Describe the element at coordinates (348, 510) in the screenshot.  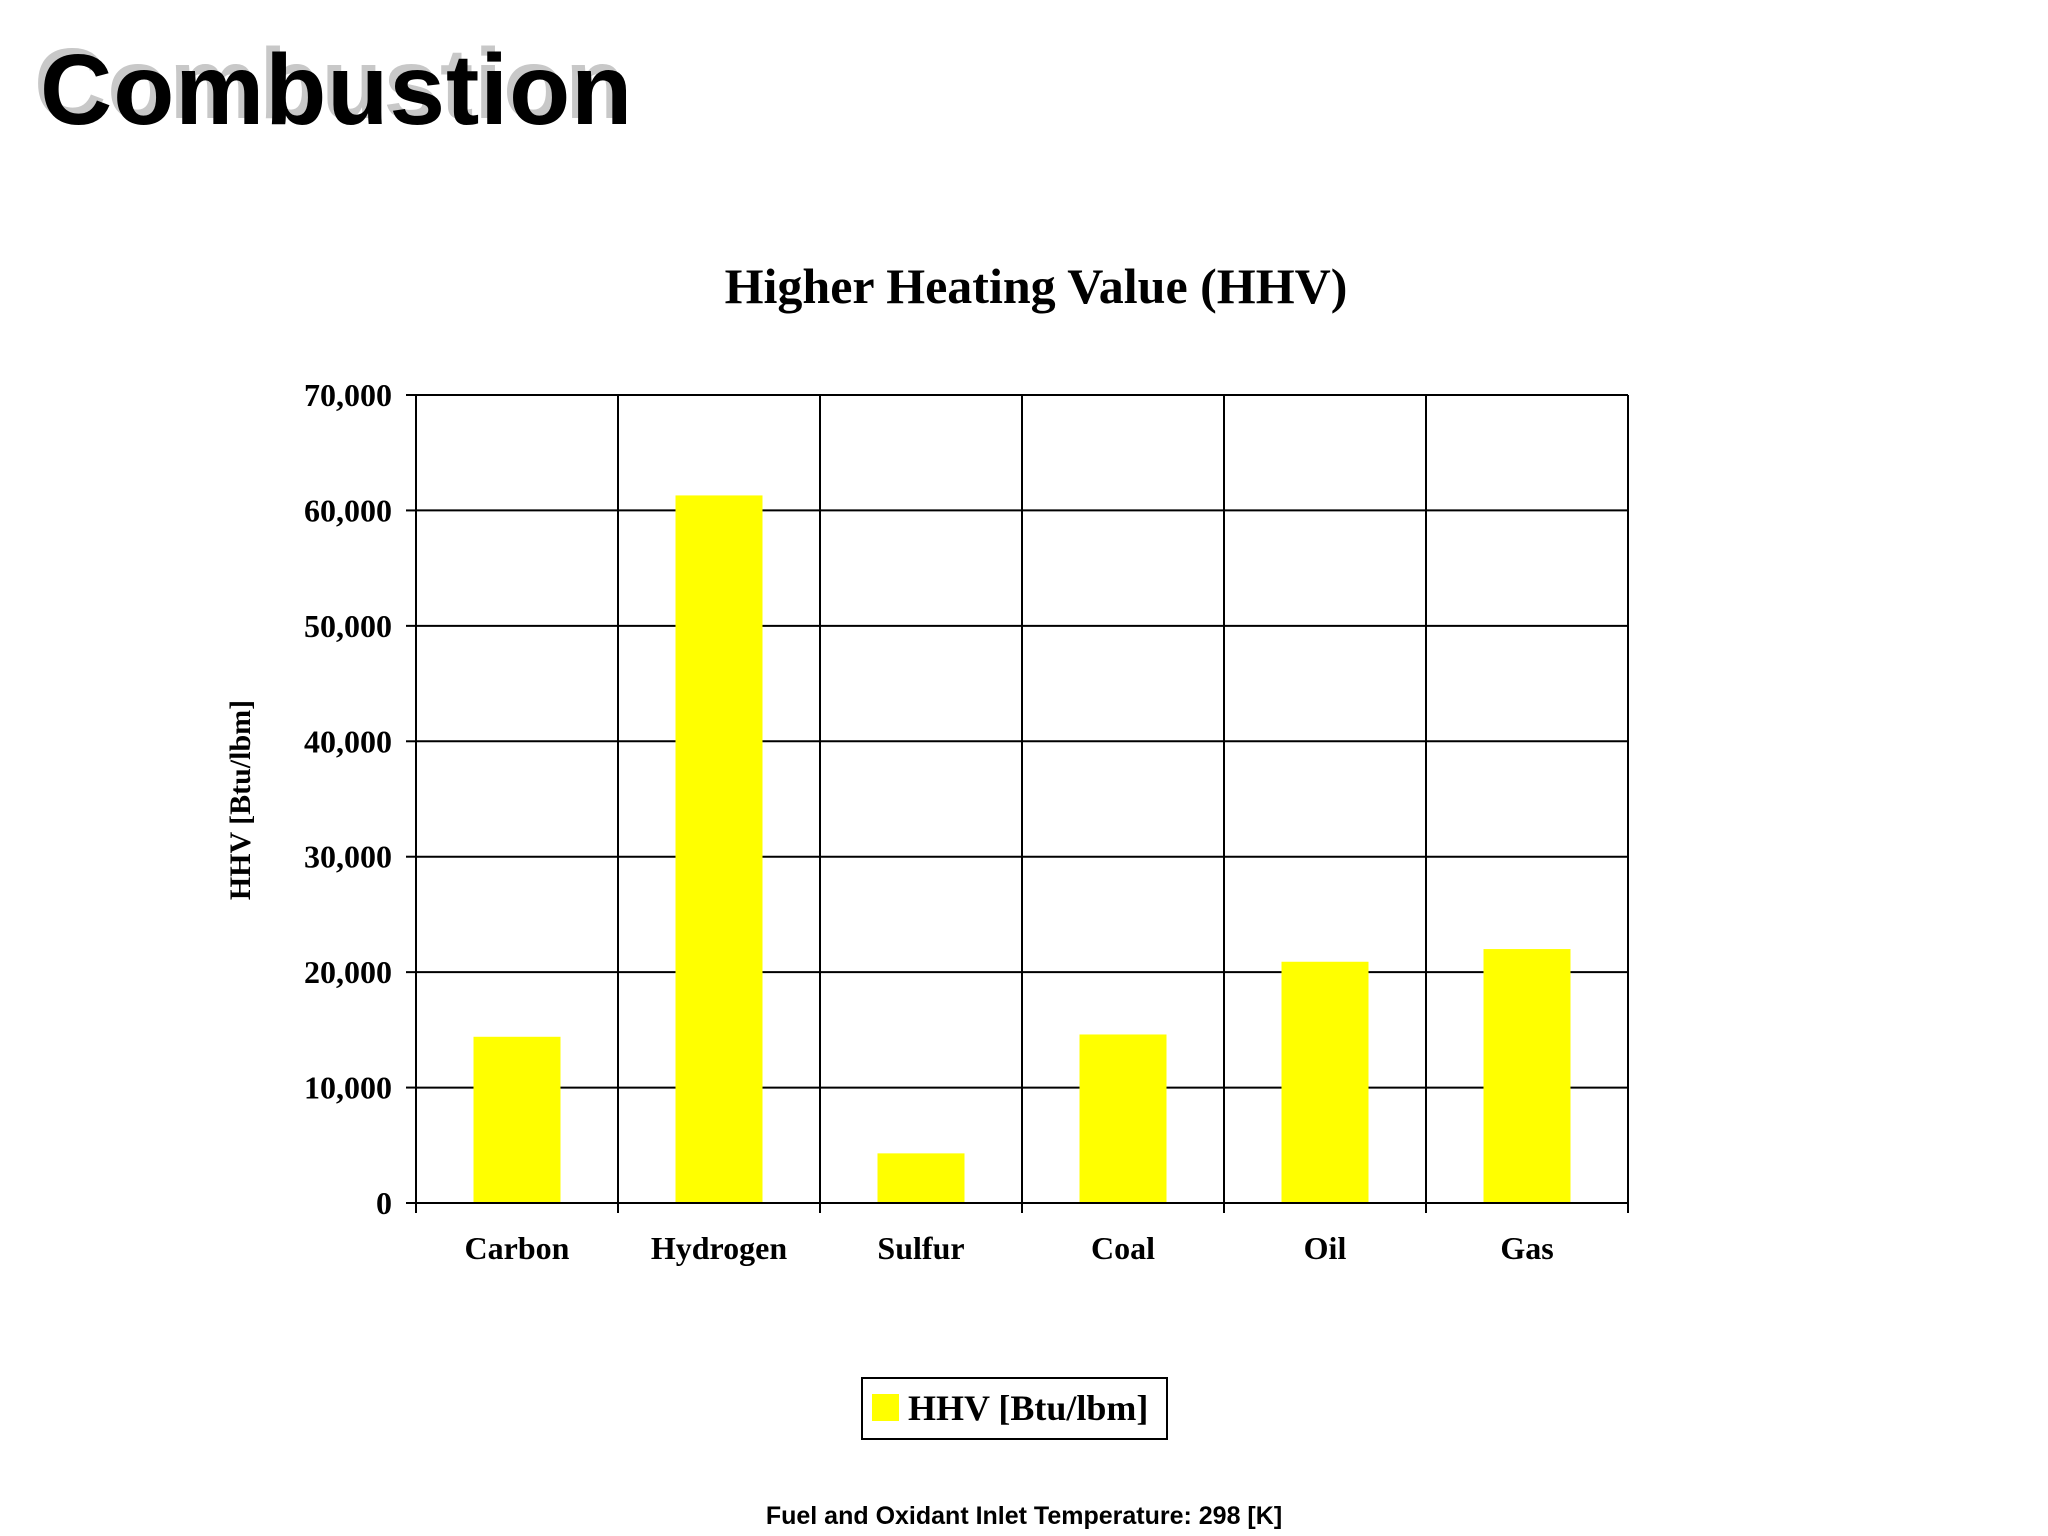
I see `y-tick-label: 60,000` at that location.